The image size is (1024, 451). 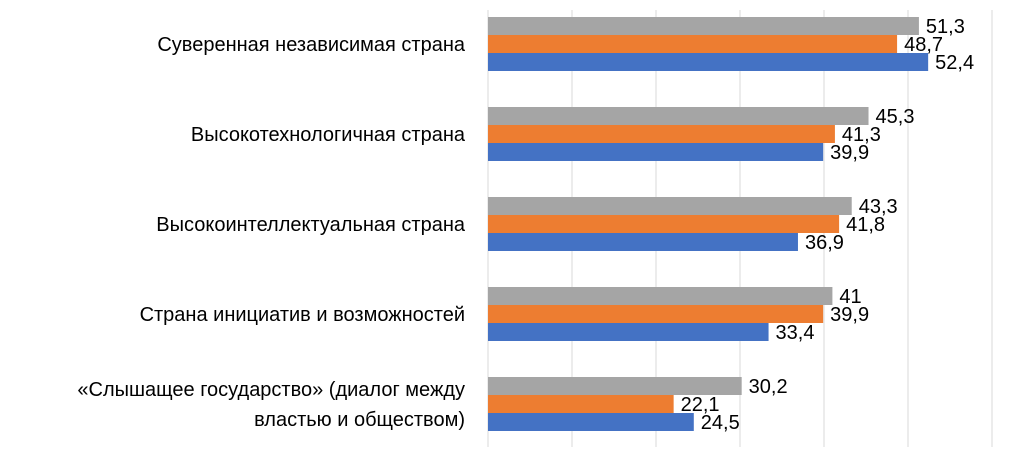 I want to click on bar-s0-c4, so click(x=615, y=386).